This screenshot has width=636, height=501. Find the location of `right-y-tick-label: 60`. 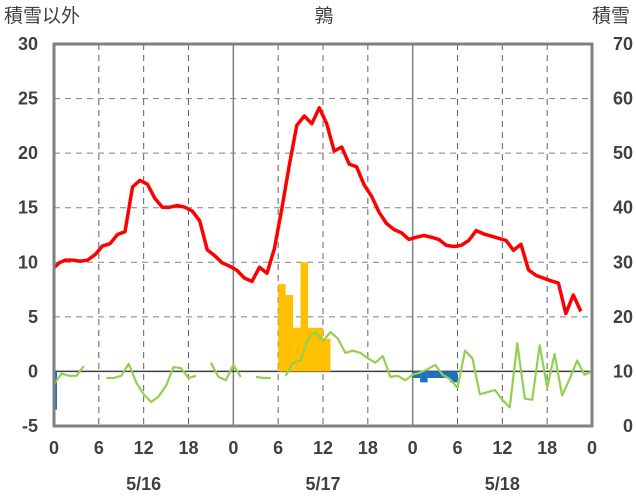

right-y-tick-label: 60 is located at coordinates (623, 99).